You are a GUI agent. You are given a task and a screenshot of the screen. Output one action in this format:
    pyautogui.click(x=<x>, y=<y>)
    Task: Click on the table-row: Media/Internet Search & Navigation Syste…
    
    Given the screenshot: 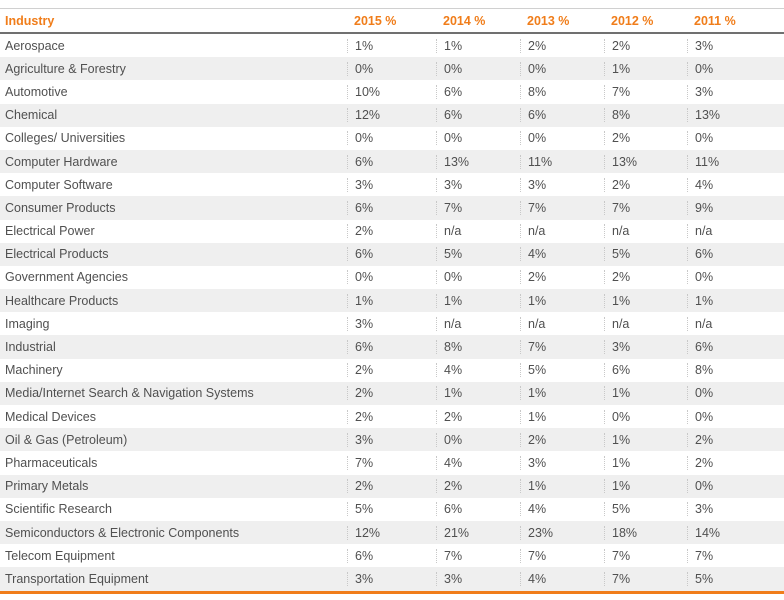 What is the action you would take?
    pyautogui.click(x=392, y=393)
    